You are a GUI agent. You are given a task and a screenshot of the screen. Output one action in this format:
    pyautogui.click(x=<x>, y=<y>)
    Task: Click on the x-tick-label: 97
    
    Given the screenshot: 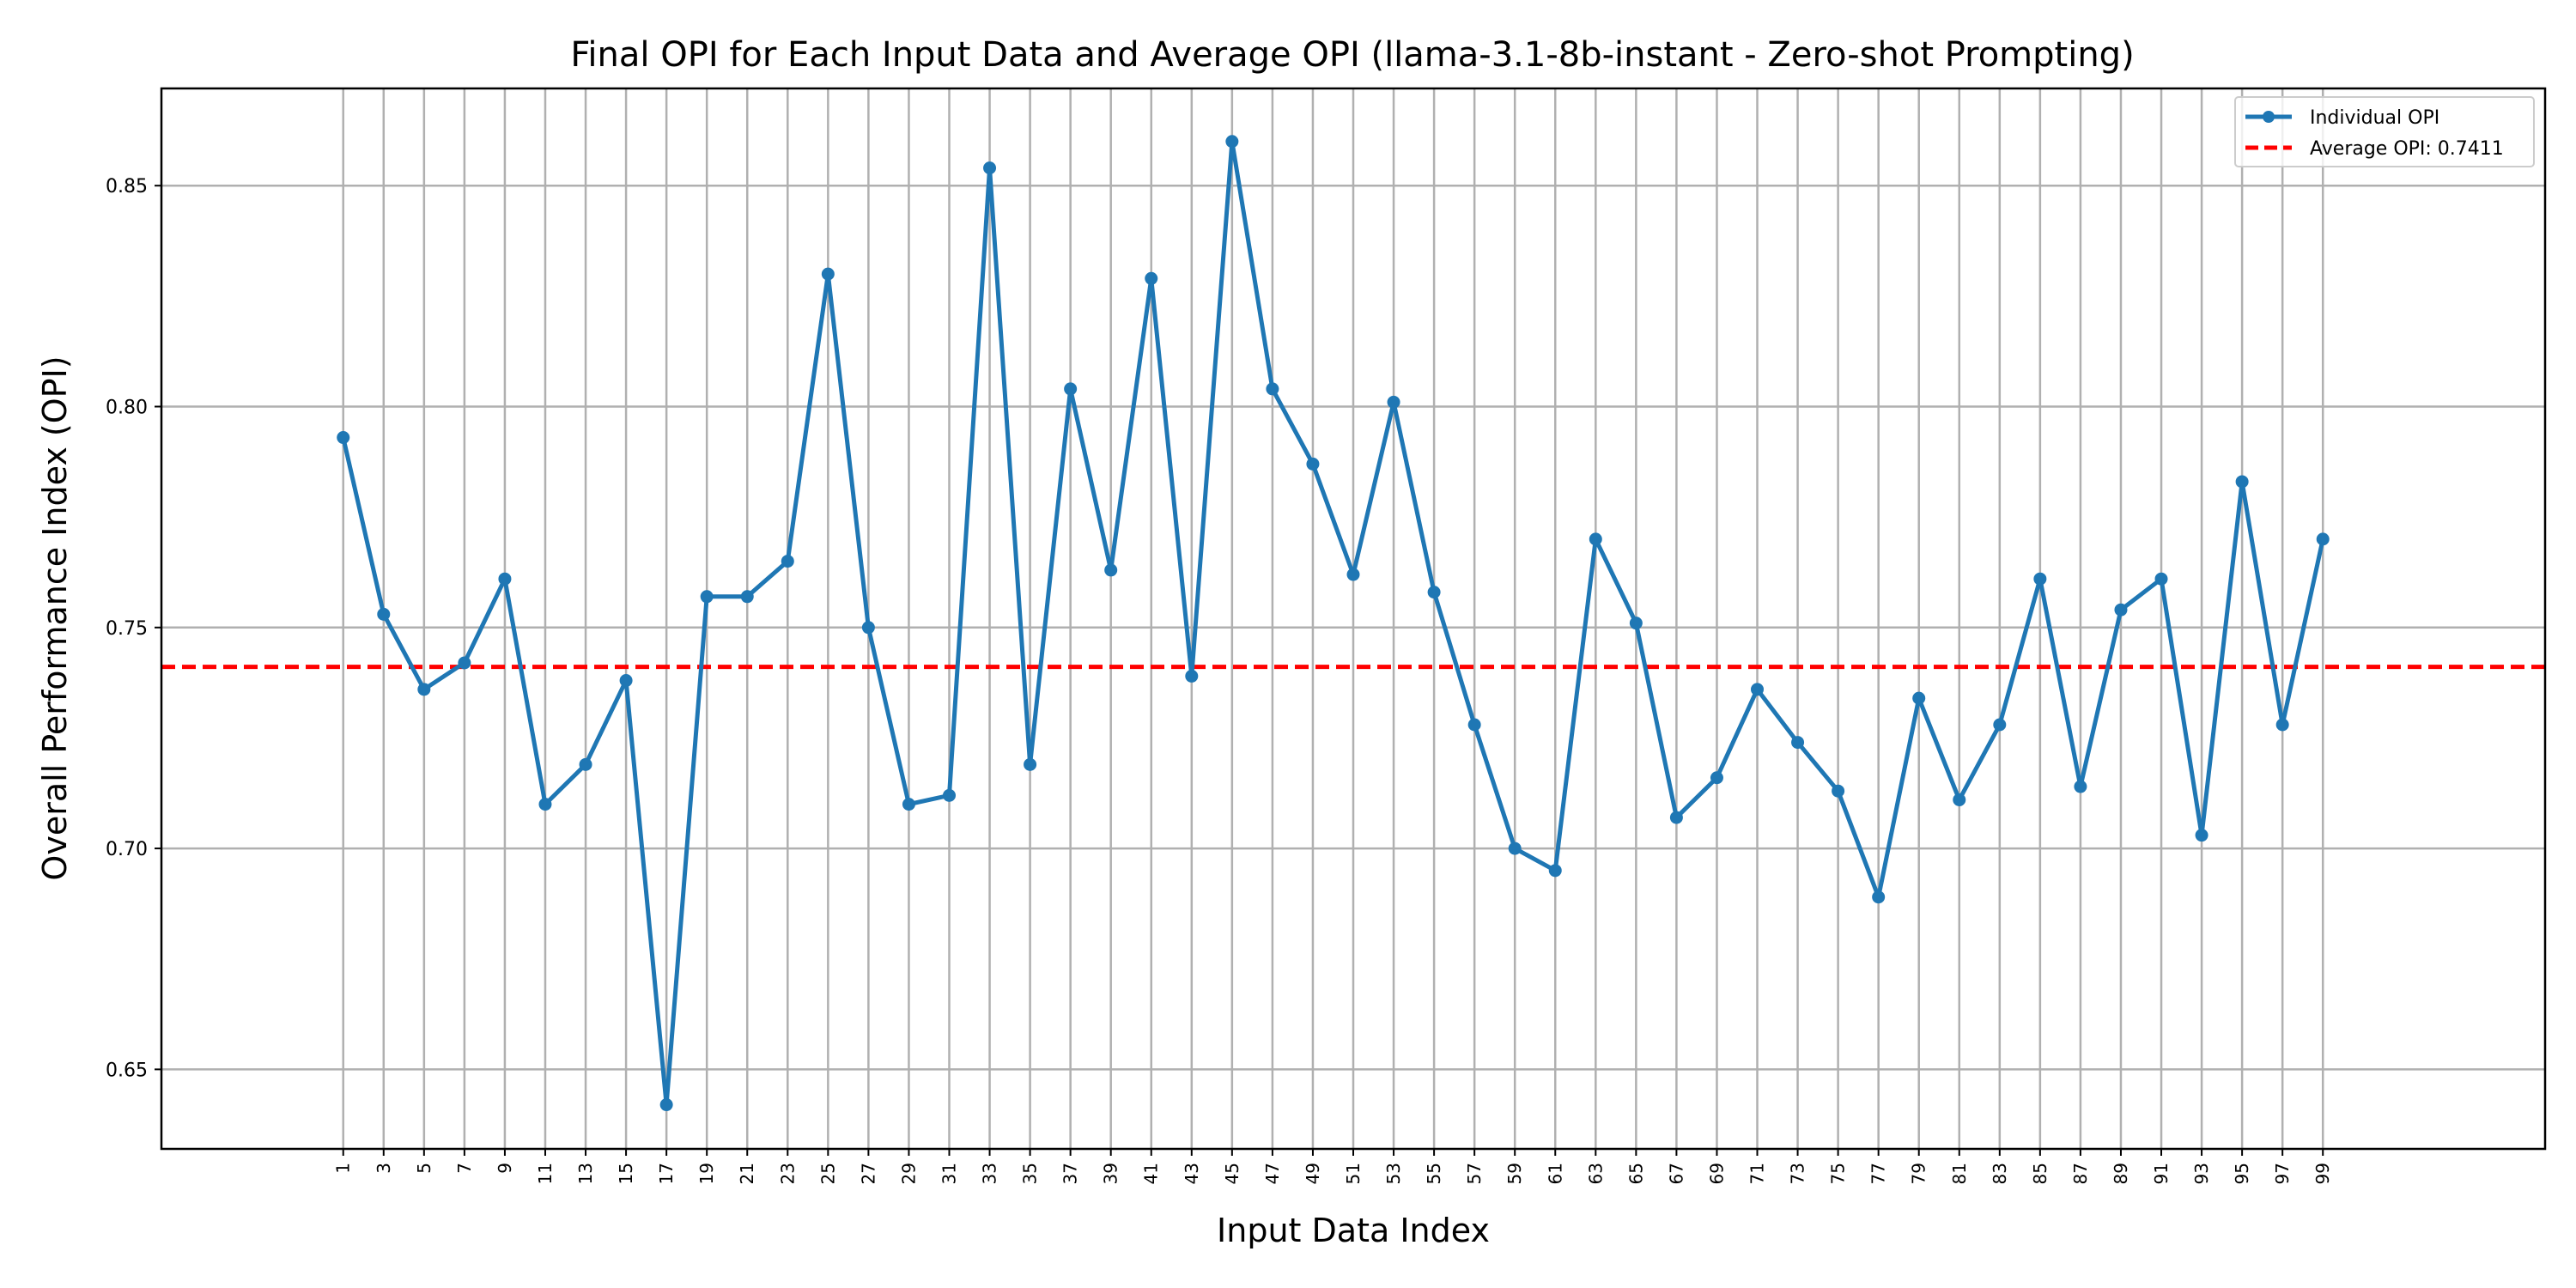 What is the action you would take?
    pyautogui.click(x=2282, y=1173)
    